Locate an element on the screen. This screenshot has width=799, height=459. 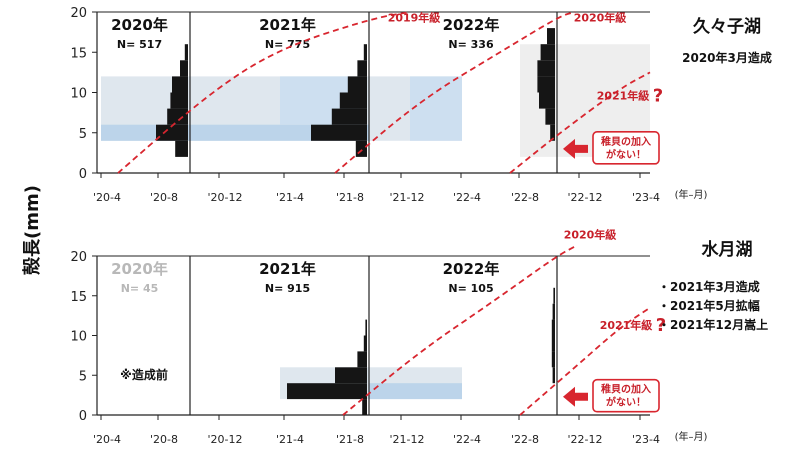
lake-note: ・2021年3月造成 is located at coordinates (709, 286).